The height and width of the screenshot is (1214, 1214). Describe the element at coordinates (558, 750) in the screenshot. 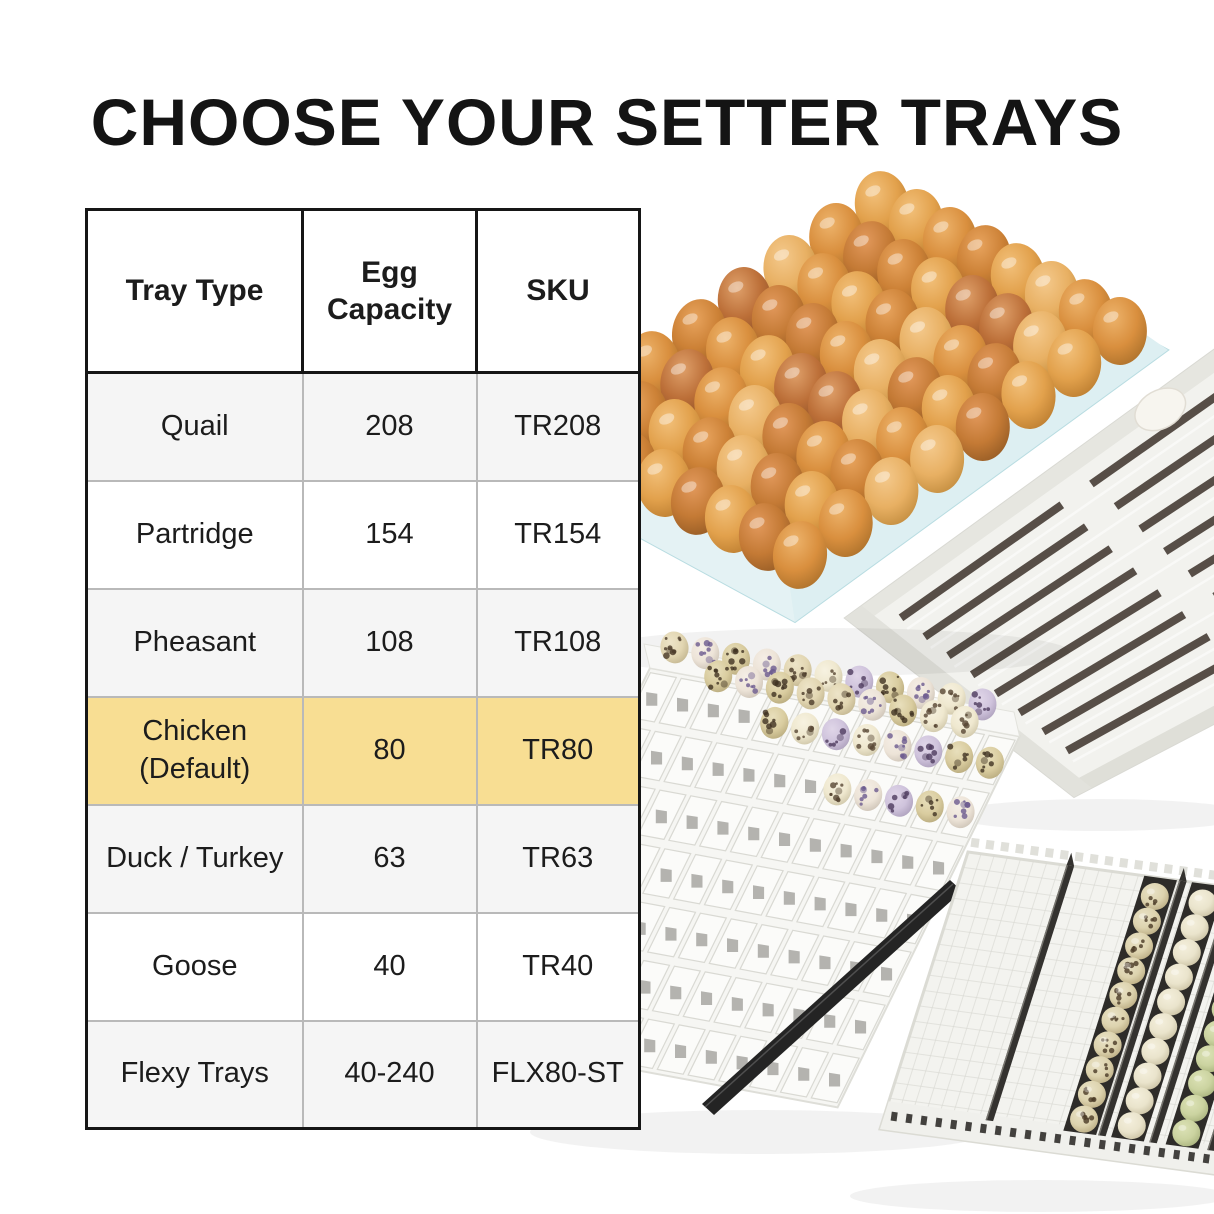

I see `cell-sku: TR80` at that location.